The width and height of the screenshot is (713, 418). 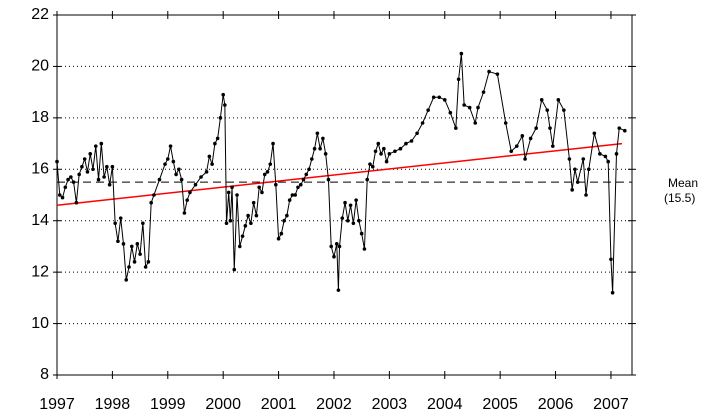 What do you see at coordinates (683, 183) in the screenshot?
I see `mean-label: Mean` at bounding box center [683, 183].